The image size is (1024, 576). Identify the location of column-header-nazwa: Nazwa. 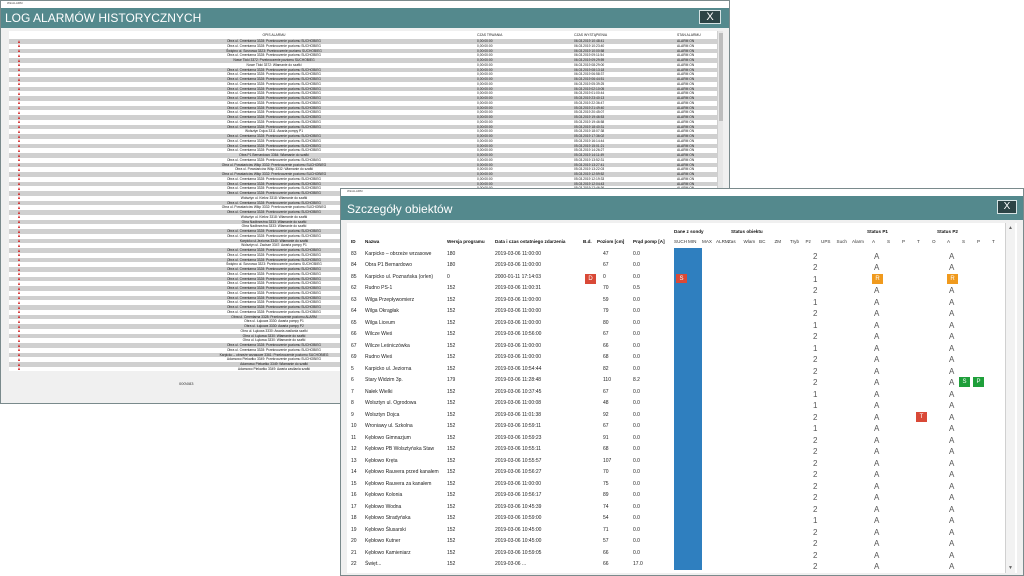
(372, 241).